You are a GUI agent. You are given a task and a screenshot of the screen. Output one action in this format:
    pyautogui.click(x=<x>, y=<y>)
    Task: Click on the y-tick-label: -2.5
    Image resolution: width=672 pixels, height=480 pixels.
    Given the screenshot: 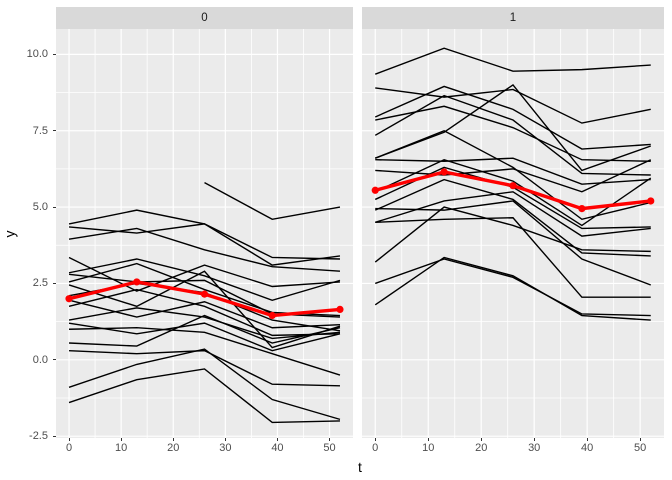 What is the action you would take?
    pyautogui.click(x=38, y=436)
    